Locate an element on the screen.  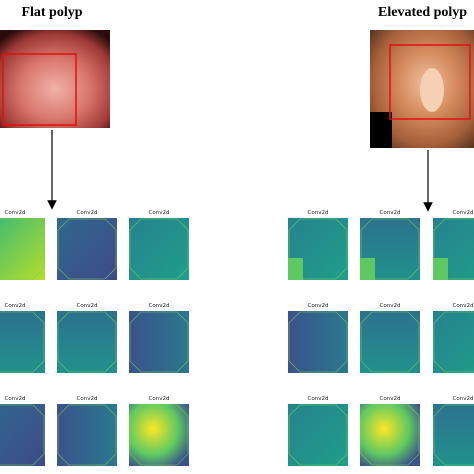
panel-title: Elevated polyp is located at coordinates (422, 12).